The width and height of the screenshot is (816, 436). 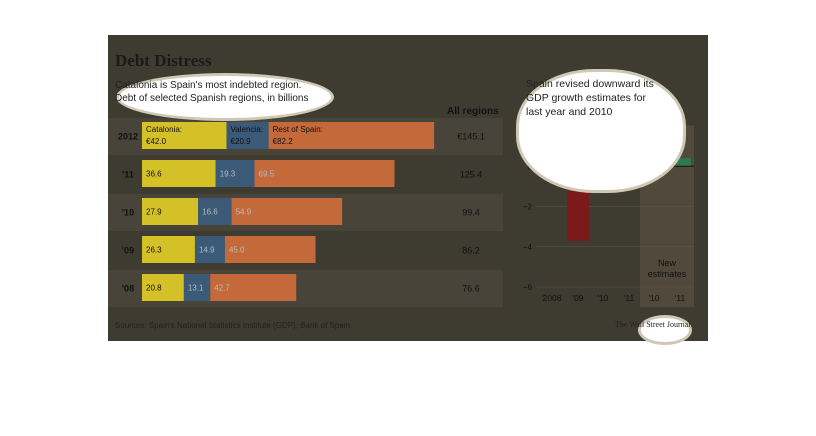 I want to click on y-tick-label: −4, so click(x=528, y=247).